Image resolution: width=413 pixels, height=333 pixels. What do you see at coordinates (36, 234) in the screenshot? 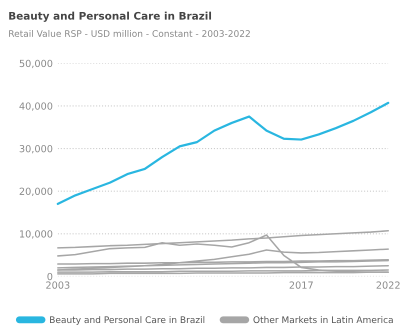
I see `y-tick-label: 10,000` at bounding box center [36, 234].